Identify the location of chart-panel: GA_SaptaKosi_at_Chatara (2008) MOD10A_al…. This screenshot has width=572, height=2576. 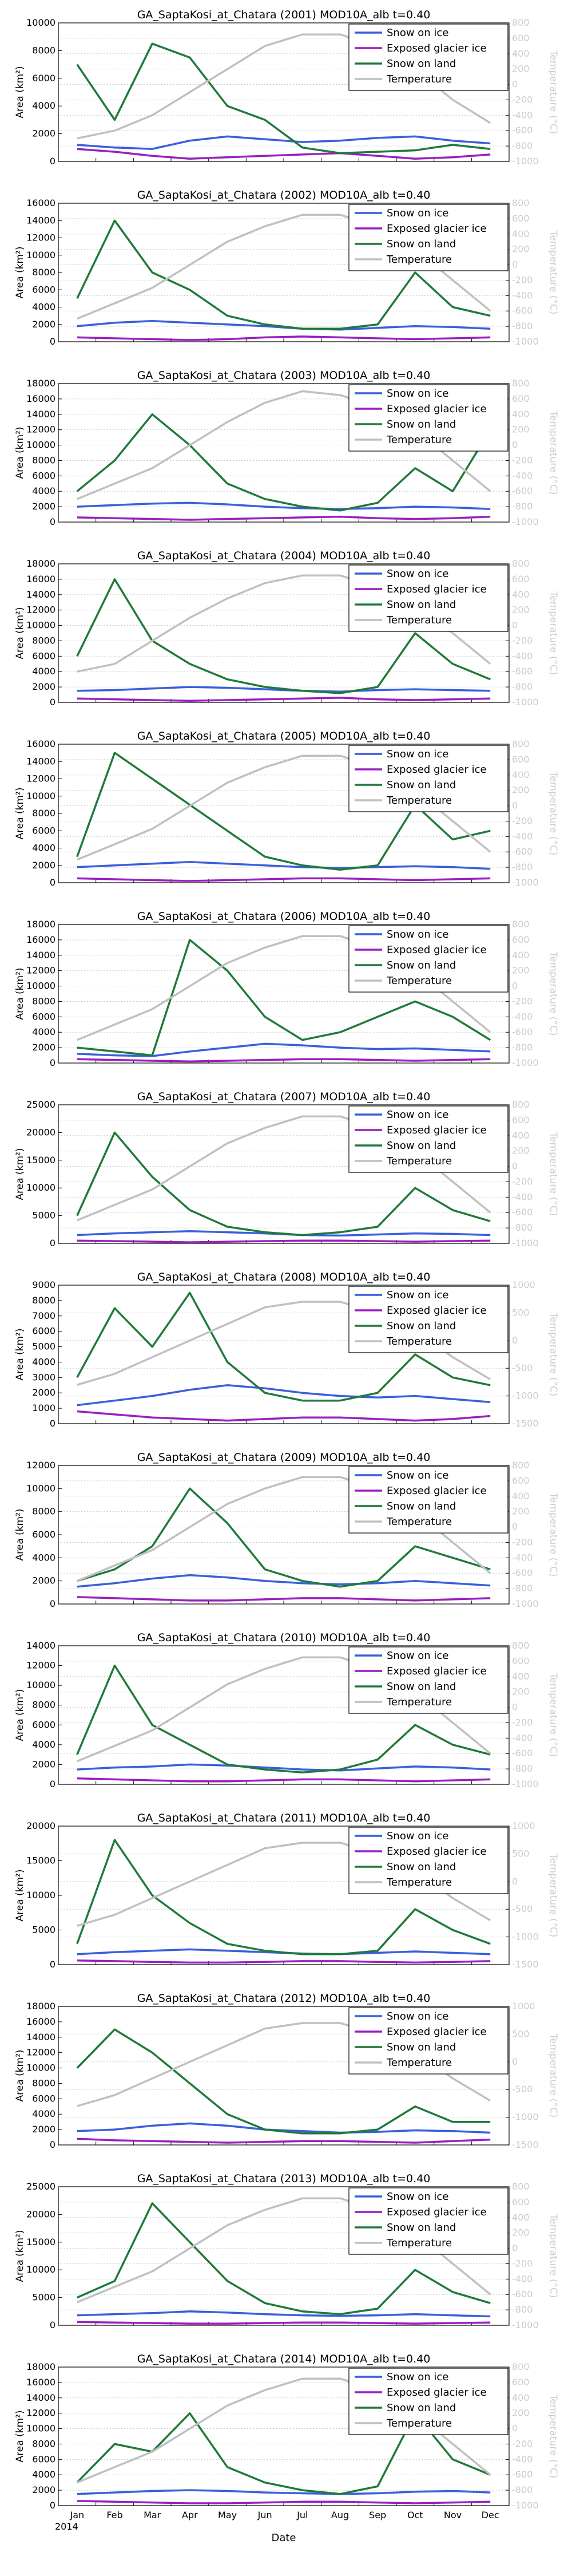
(286, 1350).